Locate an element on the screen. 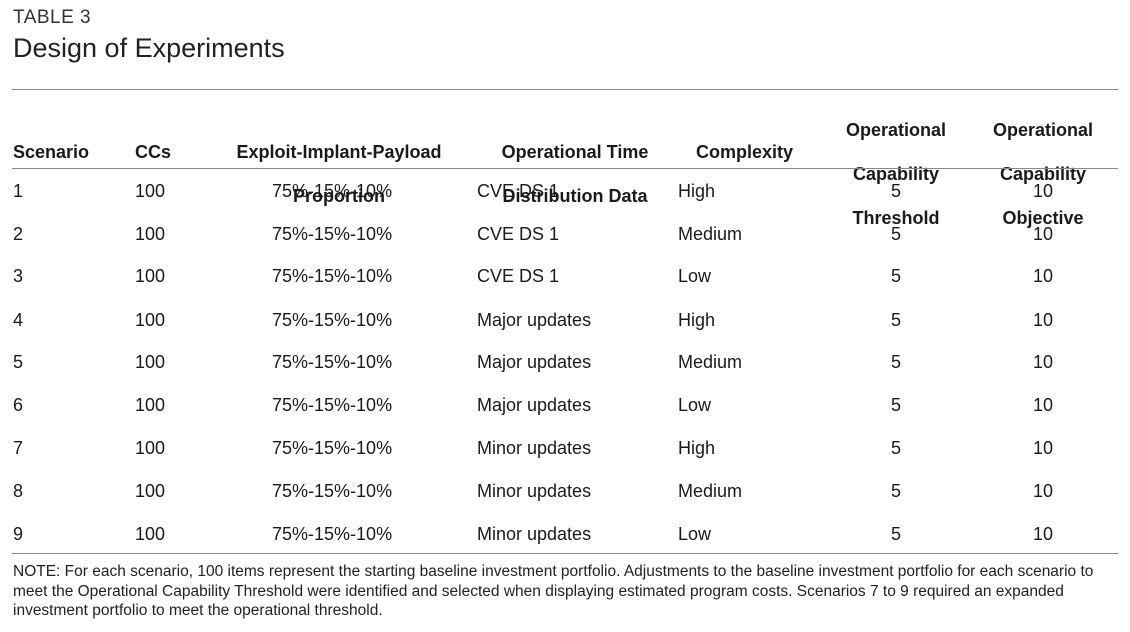  header-proportion-line1: Exploit-Implant-Payload is located at coordinates (339, 152).